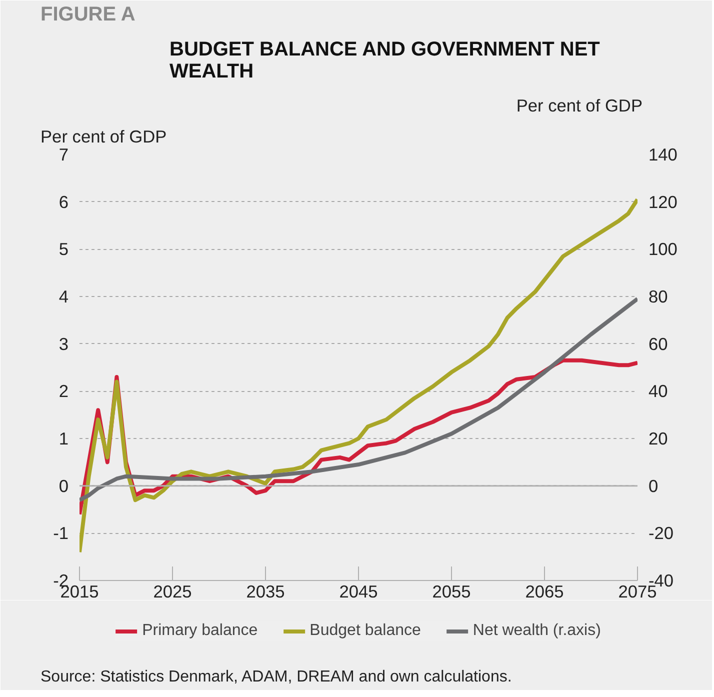 This screenshot has height=697, width=714. Describe the element at coordinates (63, 154) in the screenshot. I see `y-tick-label: 7` at that location.